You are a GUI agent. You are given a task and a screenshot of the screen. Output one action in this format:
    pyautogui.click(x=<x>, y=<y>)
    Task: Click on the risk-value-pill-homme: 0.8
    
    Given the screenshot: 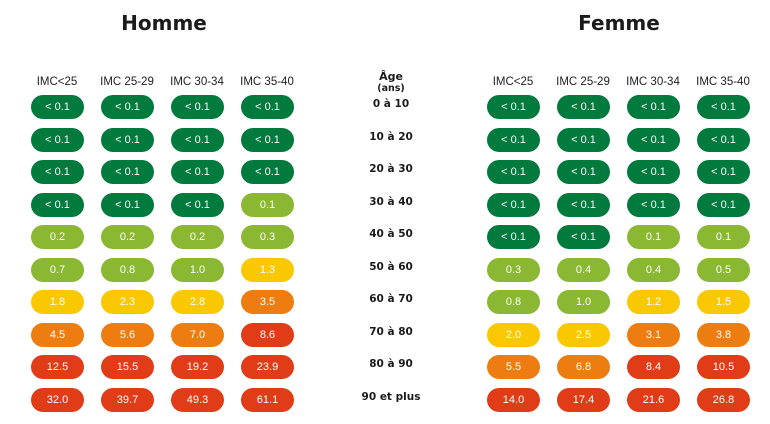 What is the action you would take?
    pyautogui.click(x=127, y=270)
    